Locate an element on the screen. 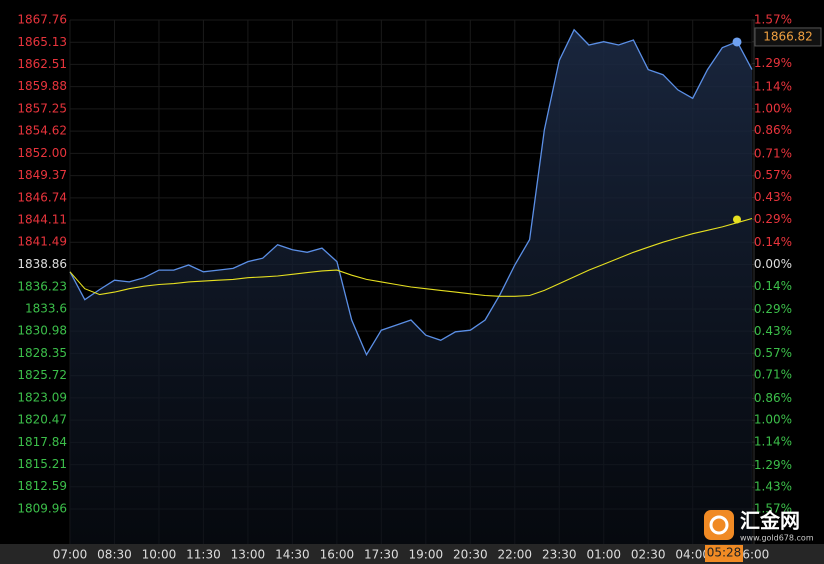 The width and height of the screenshot is (824, 564). y-tick-label: 1833.6 is located at coordinates (46, 309).